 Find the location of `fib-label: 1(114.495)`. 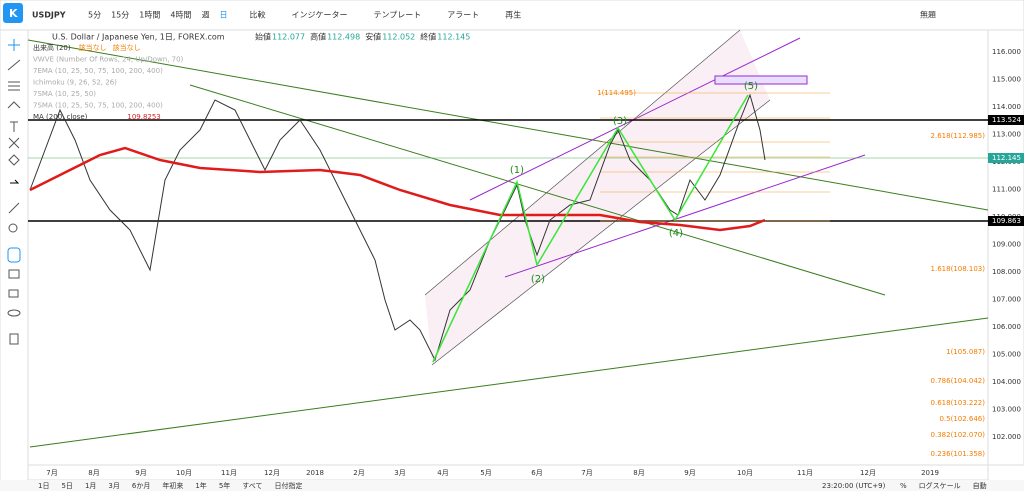

fib-label: 1(114.495) is located at coordinates (616, 93).